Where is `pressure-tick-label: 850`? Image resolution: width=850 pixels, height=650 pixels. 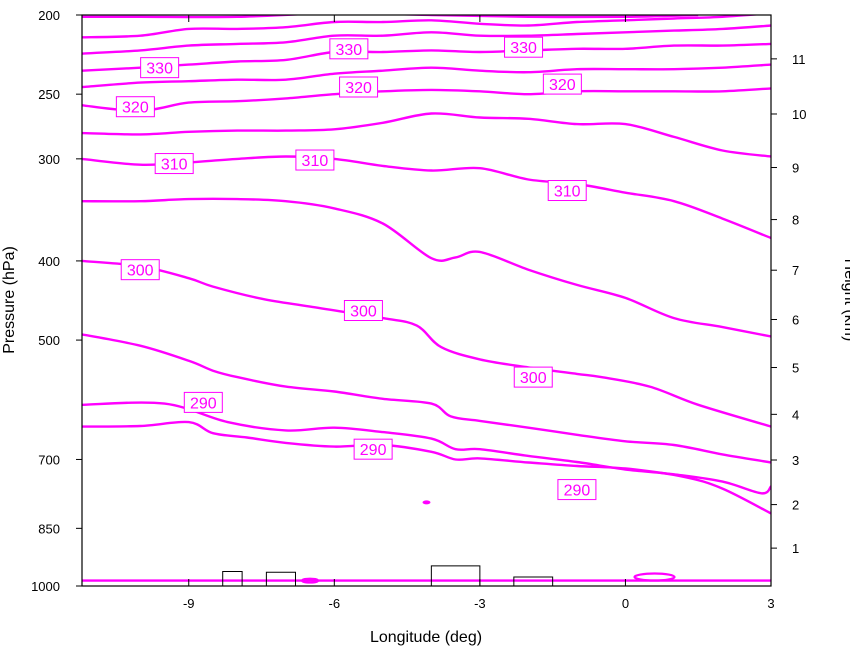 pressure-tick-label: 850 is located at coordinates (49, 528).